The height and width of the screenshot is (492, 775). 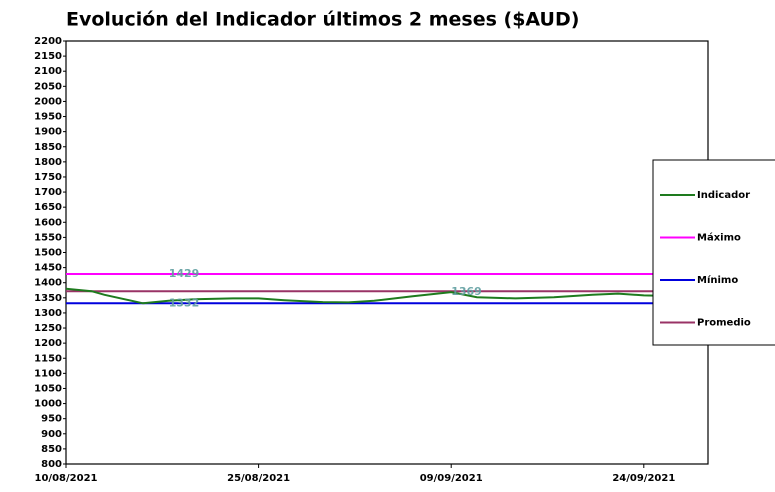 What do you see at coordinates (48, 147) in the screenshot?
I see `y-tick-label: 1850` at bounding box center [48, 147].